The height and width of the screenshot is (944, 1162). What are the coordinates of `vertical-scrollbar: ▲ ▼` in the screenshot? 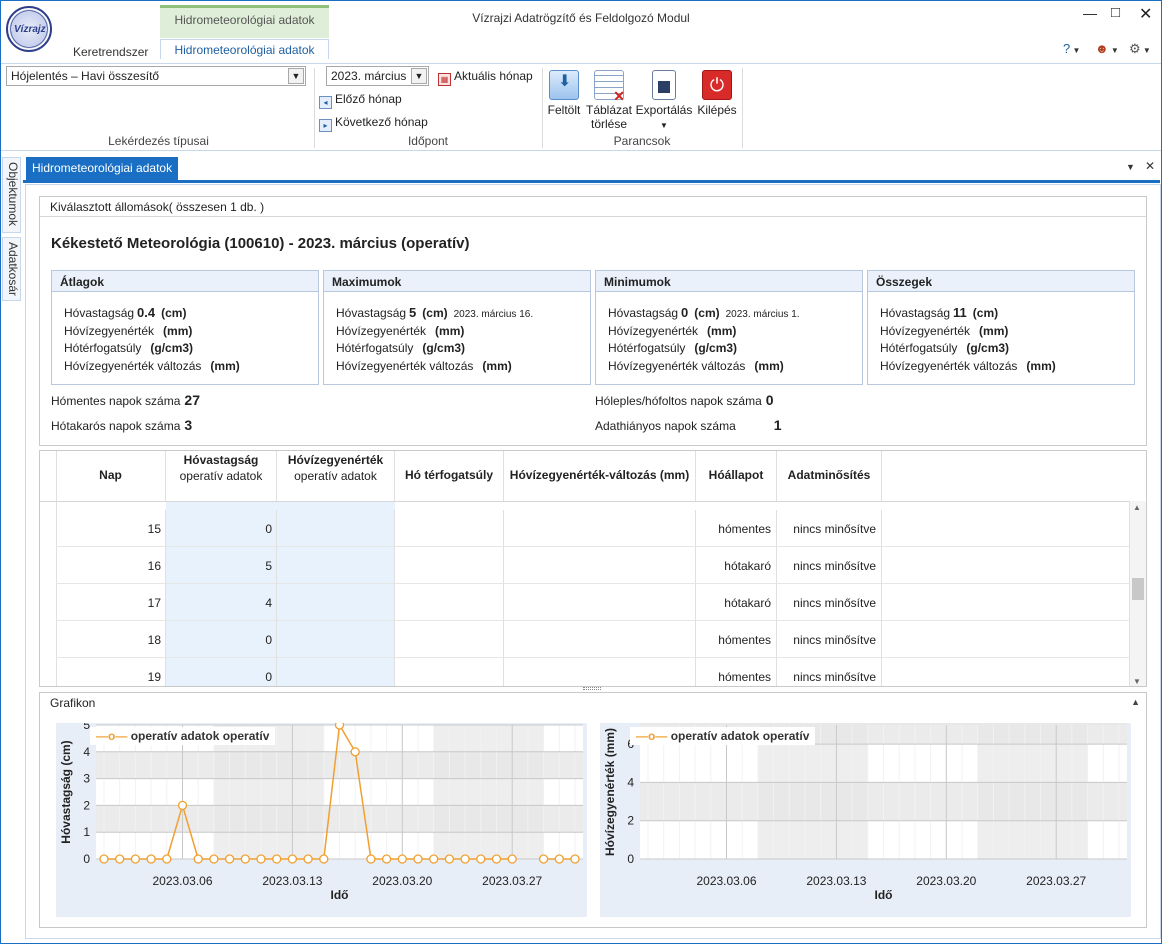 It's located at (1137, 593).